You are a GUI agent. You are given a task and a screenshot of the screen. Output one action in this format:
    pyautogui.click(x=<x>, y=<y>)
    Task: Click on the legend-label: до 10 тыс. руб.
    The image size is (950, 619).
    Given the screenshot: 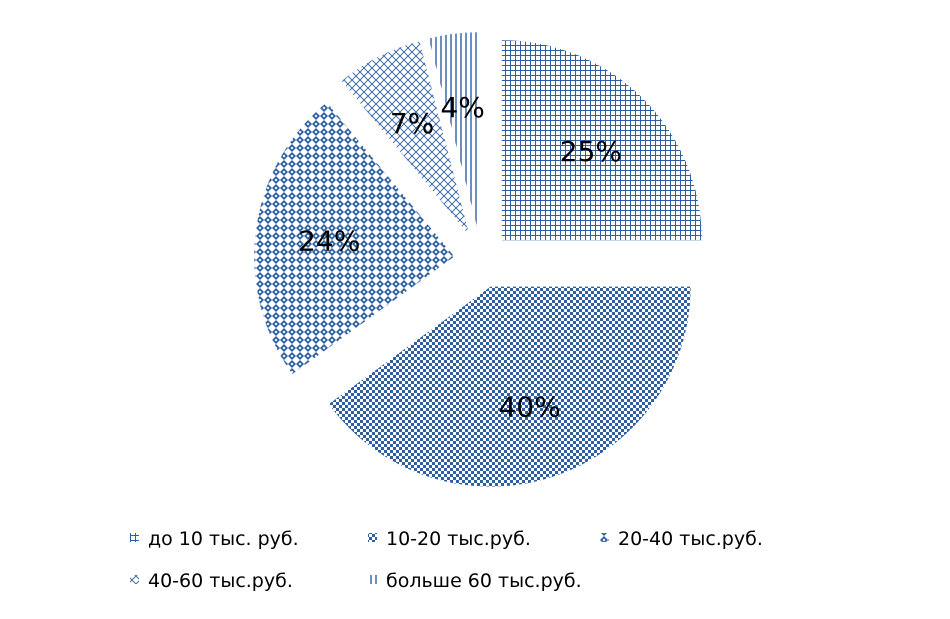 What is the action you would take?
    pyautogui.click(x=223, y=539)
    